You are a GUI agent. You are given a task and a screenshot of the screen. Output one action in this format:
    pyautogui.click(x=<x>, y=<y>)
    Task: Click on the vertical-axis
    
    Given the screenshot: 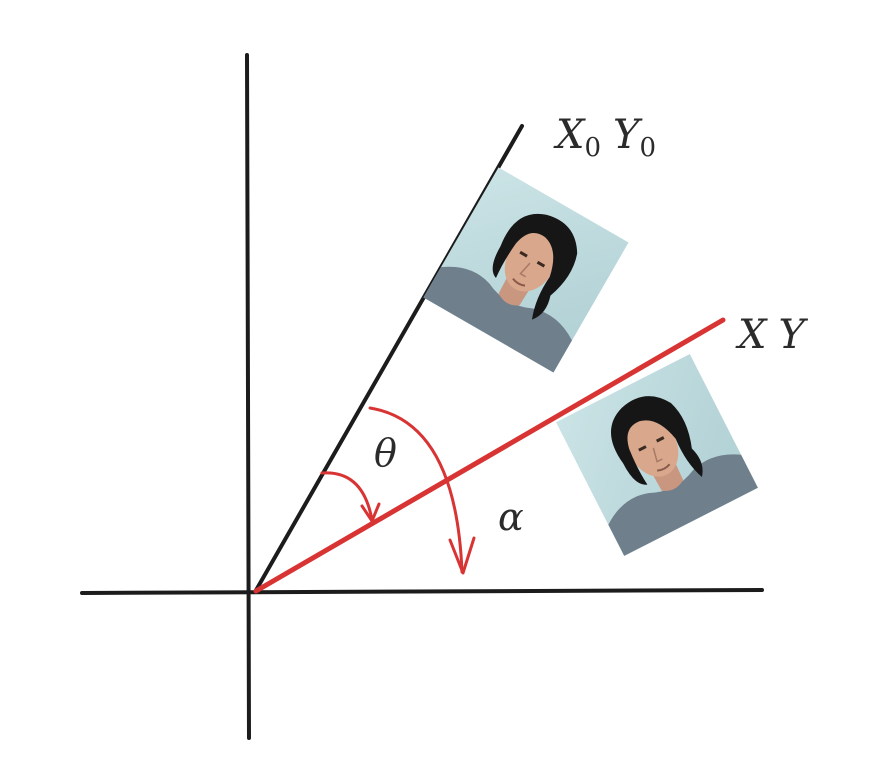 What is the action you would take?
    pyautogui.click(x=248, y=396)
    